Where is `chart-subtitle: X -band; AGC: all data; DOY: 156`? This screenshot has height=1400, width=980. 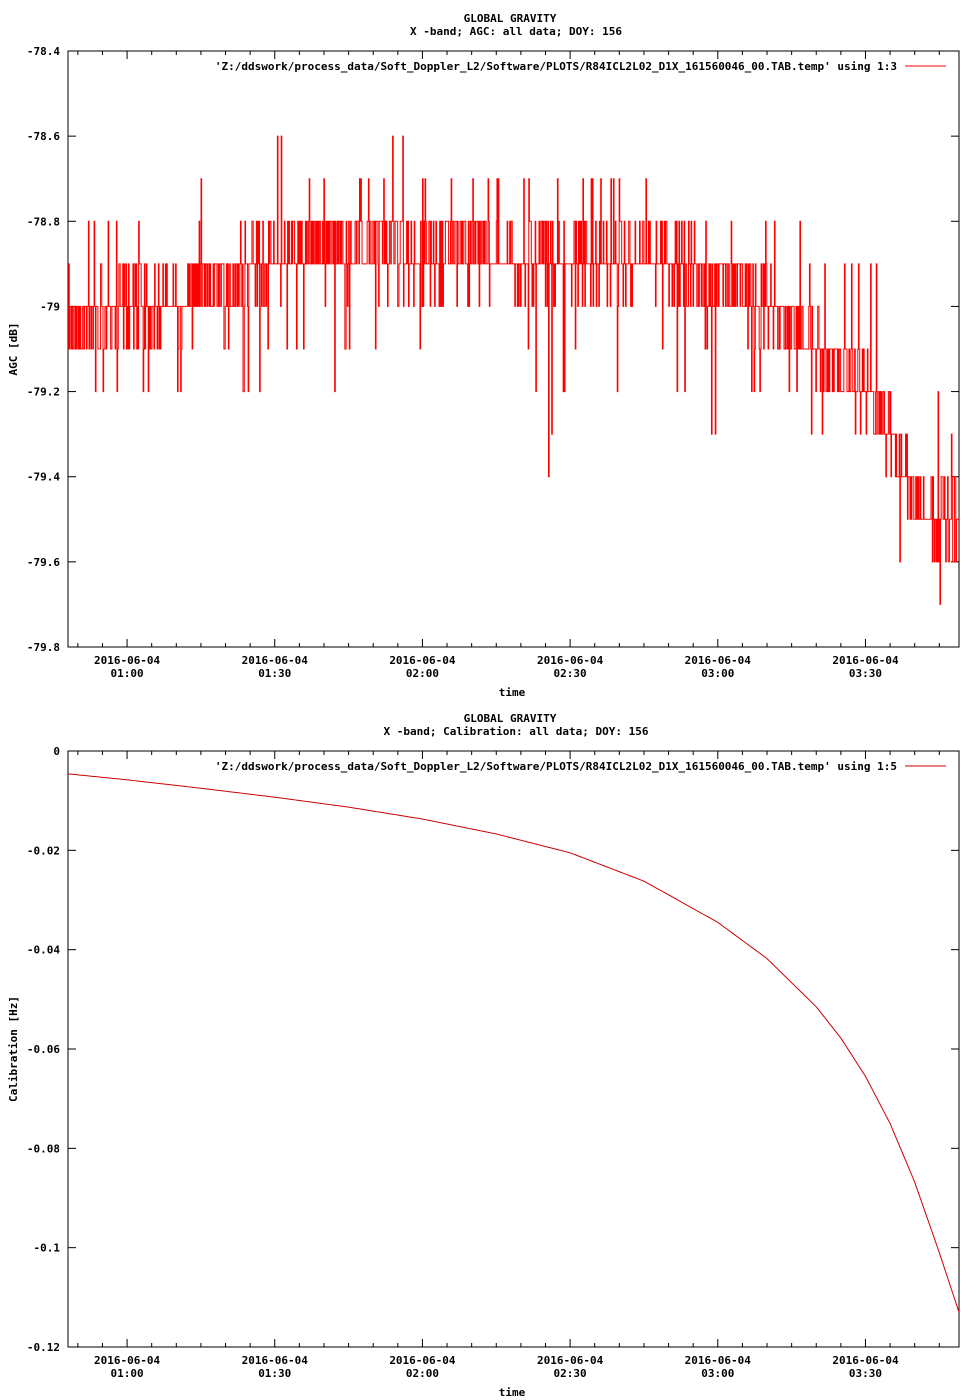
chart-subtitle: X -band; AGC: all data; DOY: 156 is located at coordinates (516, 31).